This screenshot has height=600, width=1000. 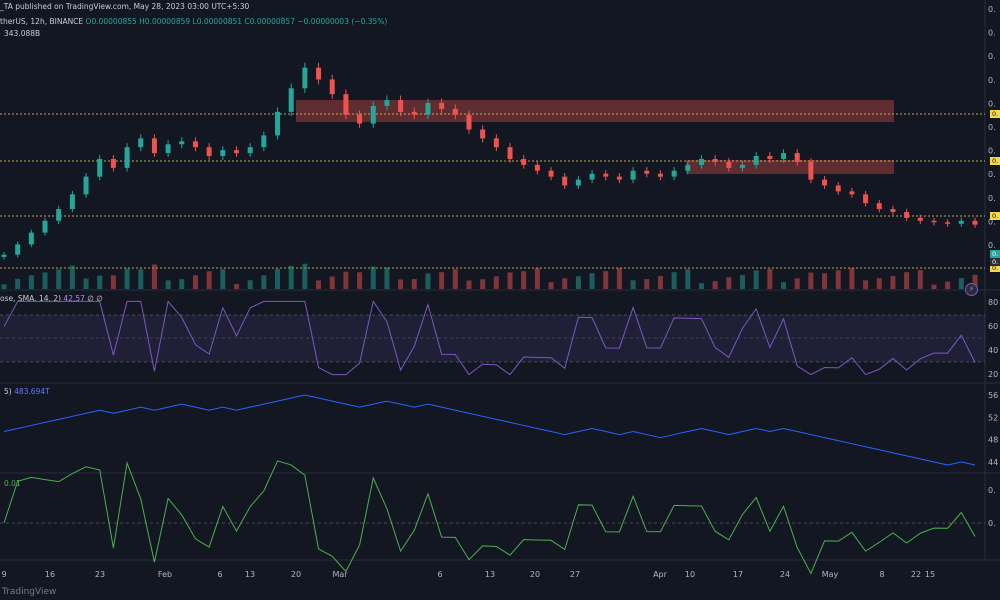 I want to click on time-tick: Apr, so click(x=660, y=574).